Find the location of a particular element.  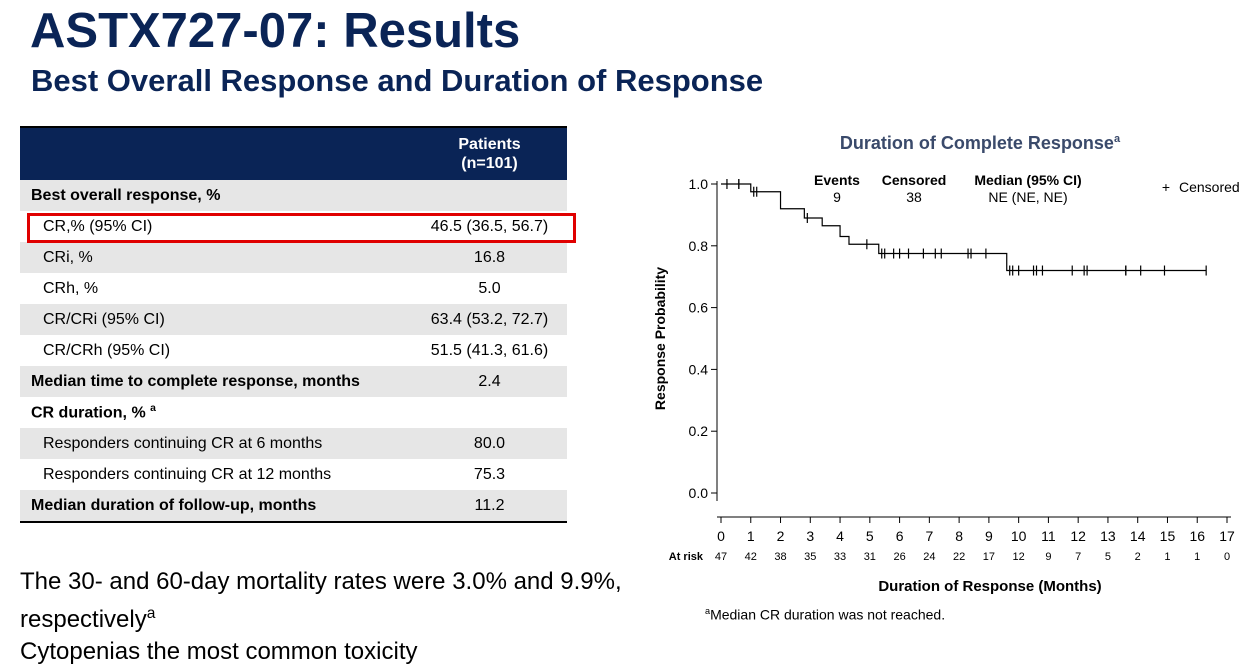

at-risk-value: 35 is located at coordinates (810, 557).